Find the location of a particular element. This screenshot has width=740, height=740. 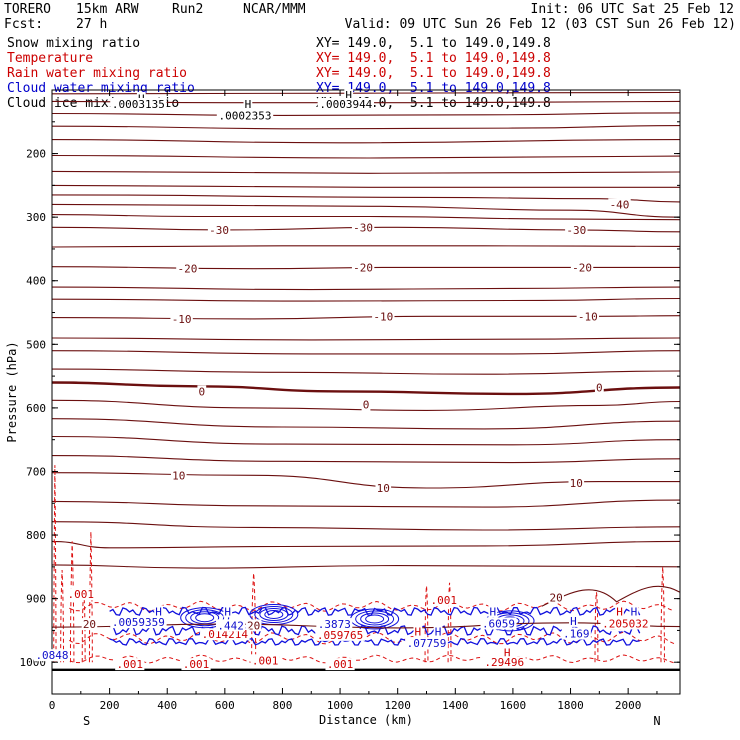

rain-label: .29496 is located at coordinates (504, 662).